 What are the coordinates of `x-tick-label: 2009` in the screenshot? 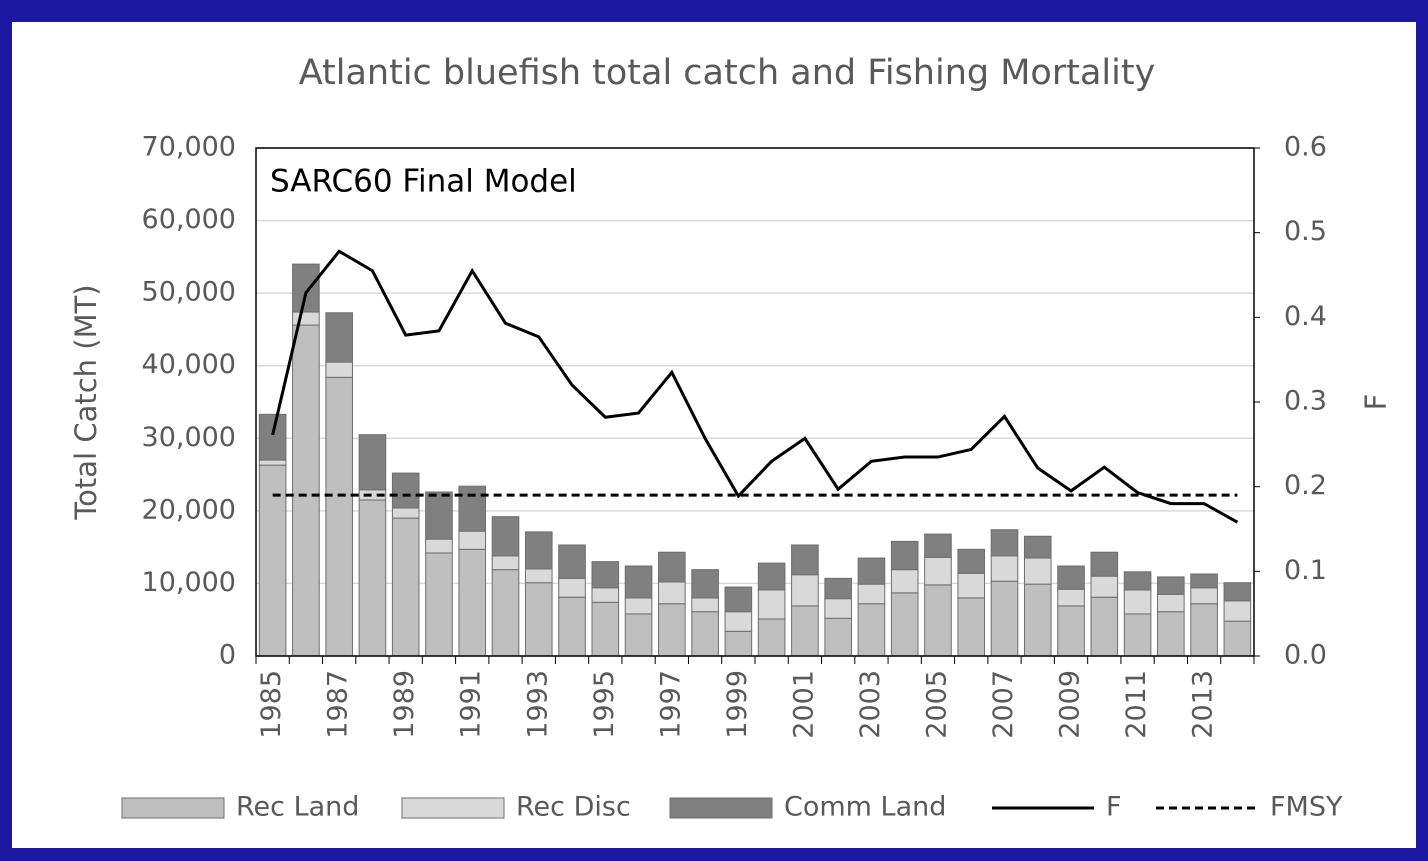 It's located at (1070, 704).